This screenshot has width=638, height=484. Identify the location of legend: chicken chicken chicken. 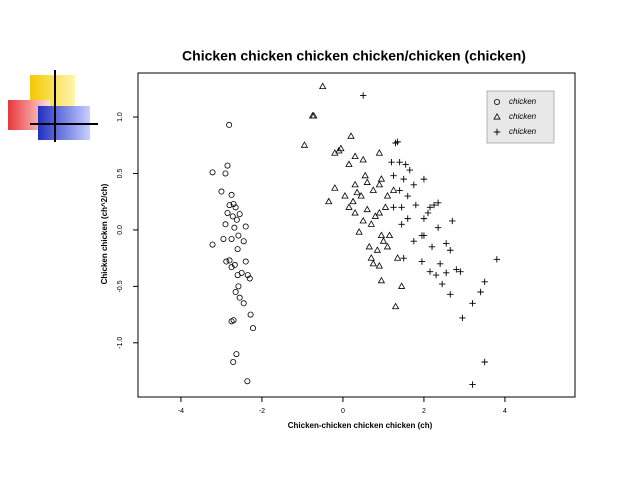
(520, 117).